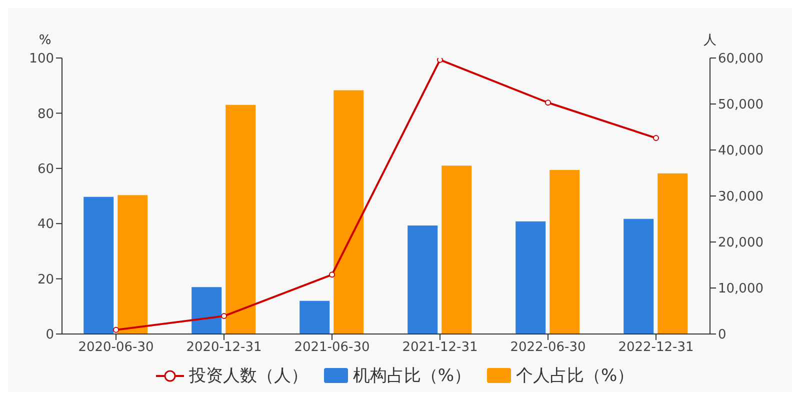  I want to click on y-tick-label: 60, so click(45, 170).